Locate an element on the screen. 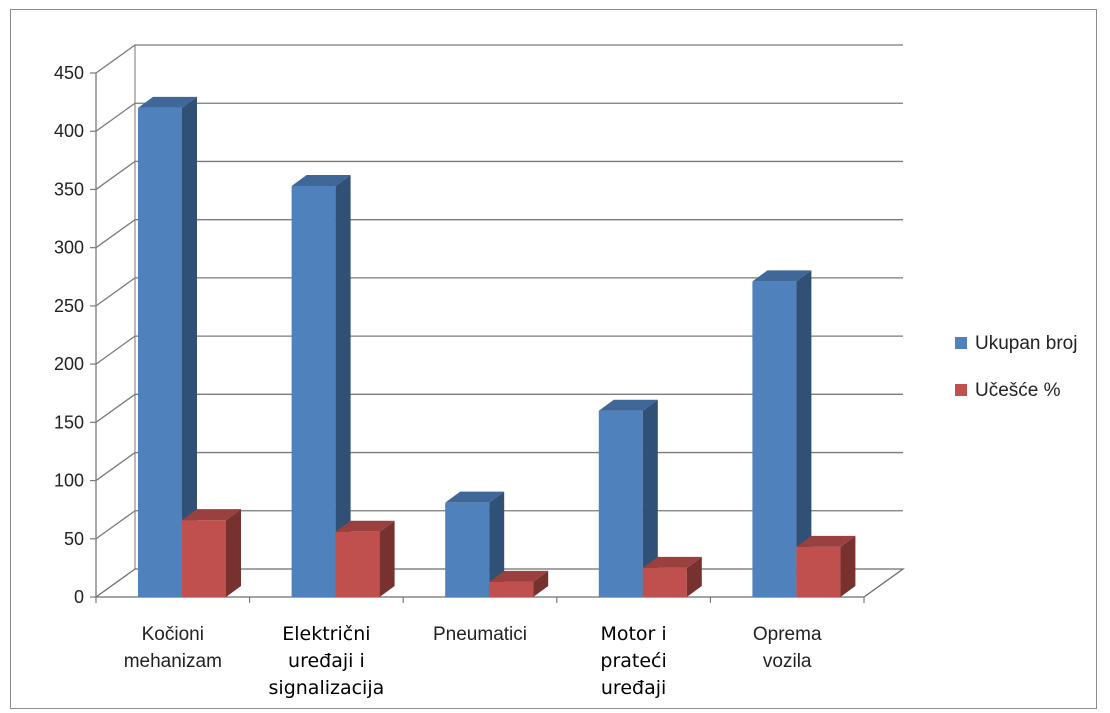 This screenshot has height=713, width=1110. y-tick-label: 250 is located at coordinates (69, 306).